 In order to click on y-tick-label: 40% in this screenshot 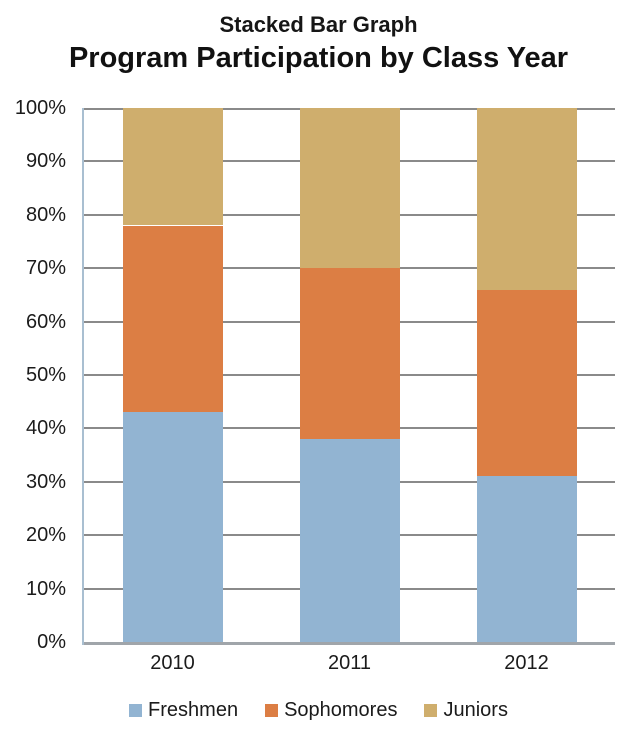, I will do `click(45, 428)`.